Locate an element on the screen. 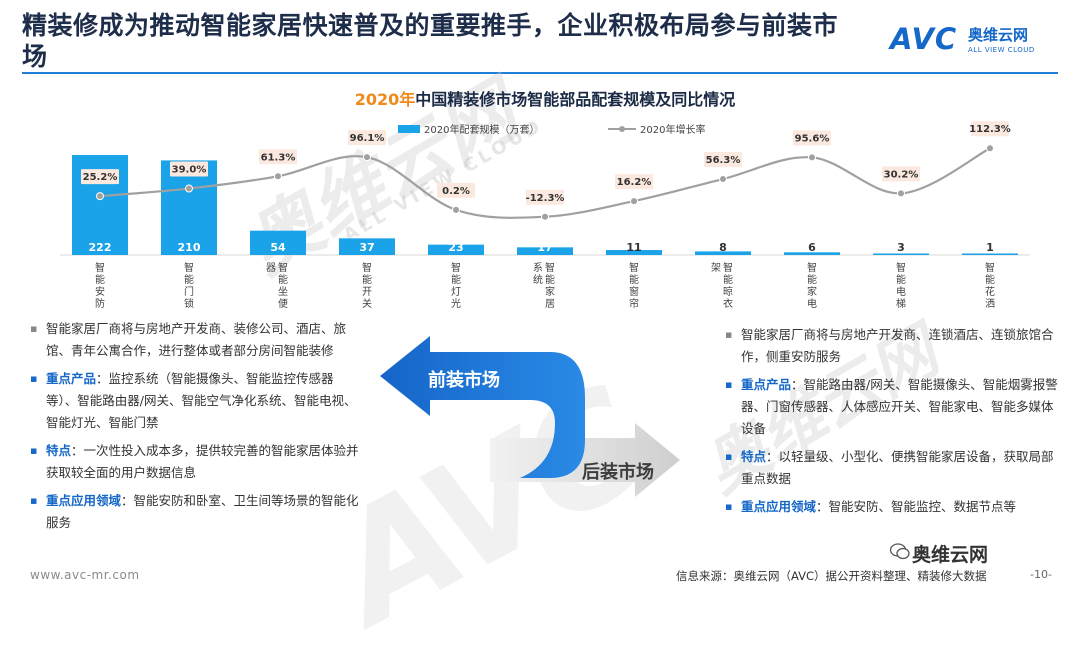 Image resolution: width=1080 pixels, height=658 pixels. category-label-10-1: 能 is located at coordinates (990, 279).